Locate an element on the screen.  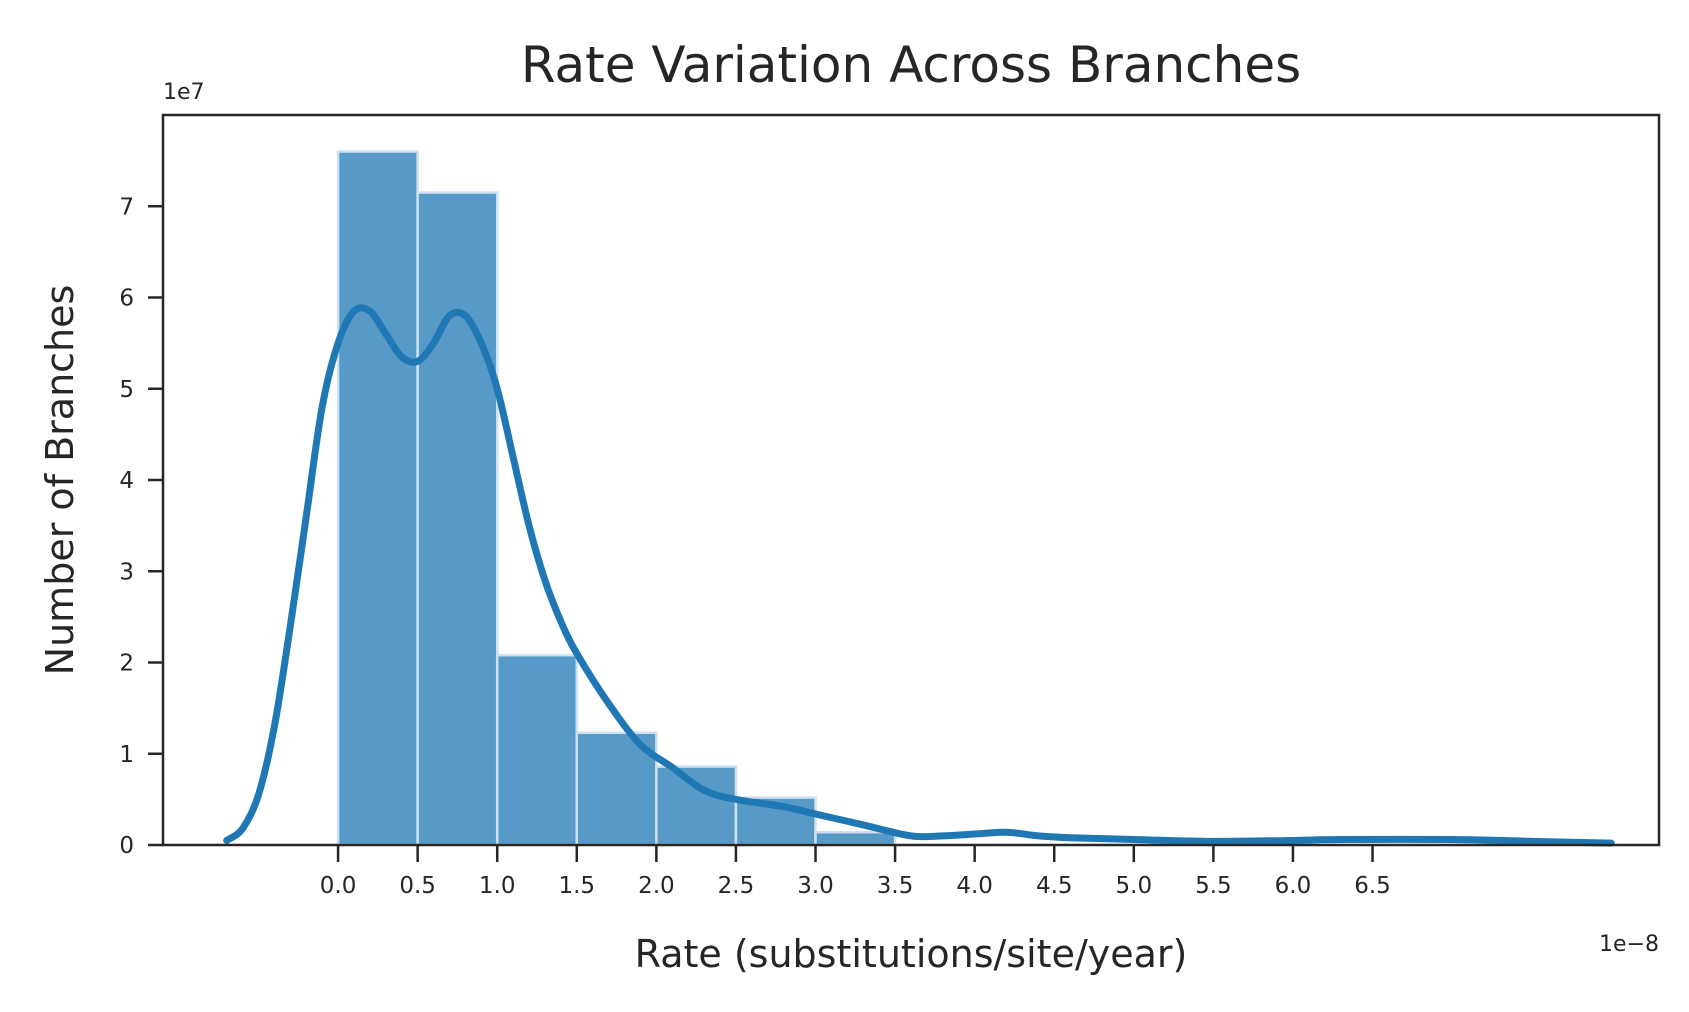
x-offset-label: 1e−8 is located at coordinates (1629, 944).